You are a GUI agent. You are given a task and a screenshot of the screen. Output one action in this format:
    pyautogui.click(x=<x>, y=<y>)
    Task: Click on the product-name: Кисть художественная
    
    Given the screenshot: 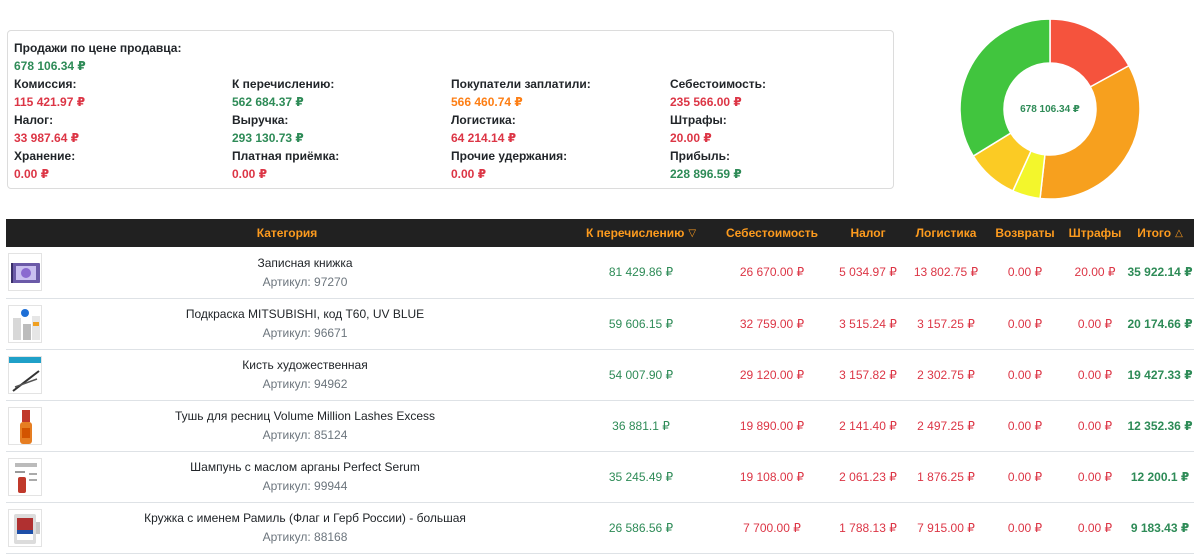 What is the action you would take?
    pyautogui.click(x=305, y=365)
    